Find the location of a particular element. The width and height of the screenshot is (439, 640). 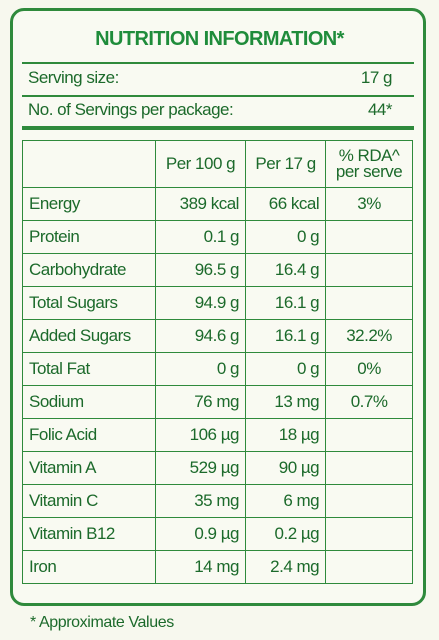

nutrient-name: Energy is located at coordinates (89, 204).